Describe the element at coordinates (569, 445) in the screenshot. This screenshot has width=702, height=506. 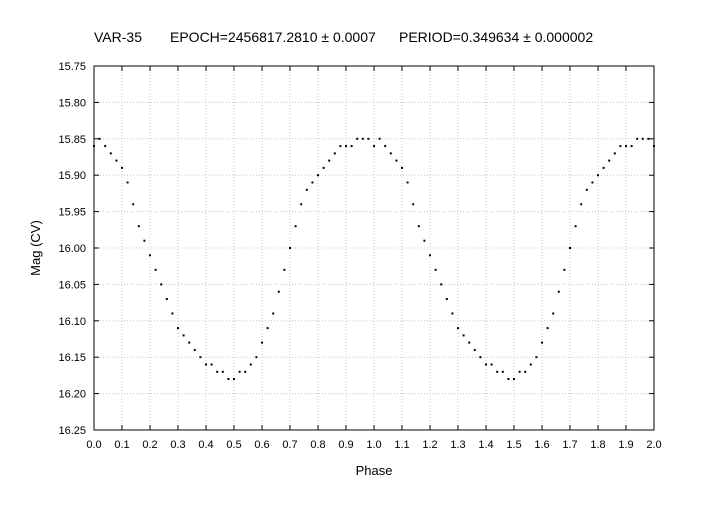
I see `x-tick-label: 1.7` at that location.